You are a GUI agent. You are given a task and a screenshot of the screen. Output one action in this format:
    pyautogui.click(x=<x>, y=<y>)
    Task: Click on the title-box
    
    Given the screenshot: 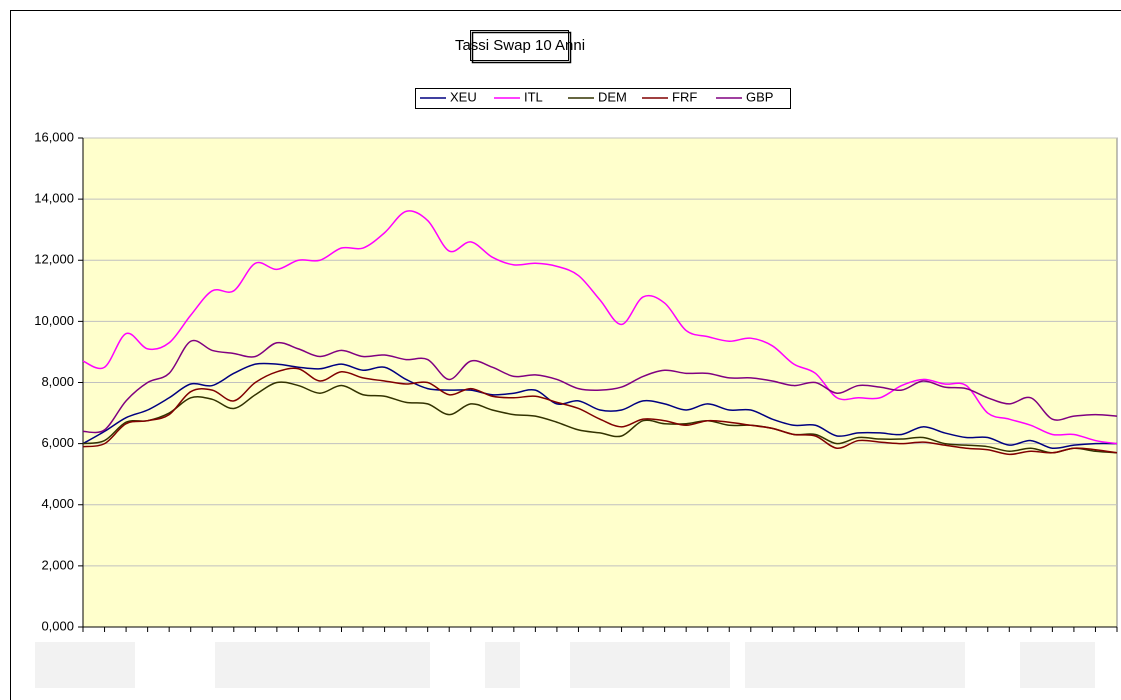 What is the action you would take?
    pyautogui.click(x=519, y=45)
    